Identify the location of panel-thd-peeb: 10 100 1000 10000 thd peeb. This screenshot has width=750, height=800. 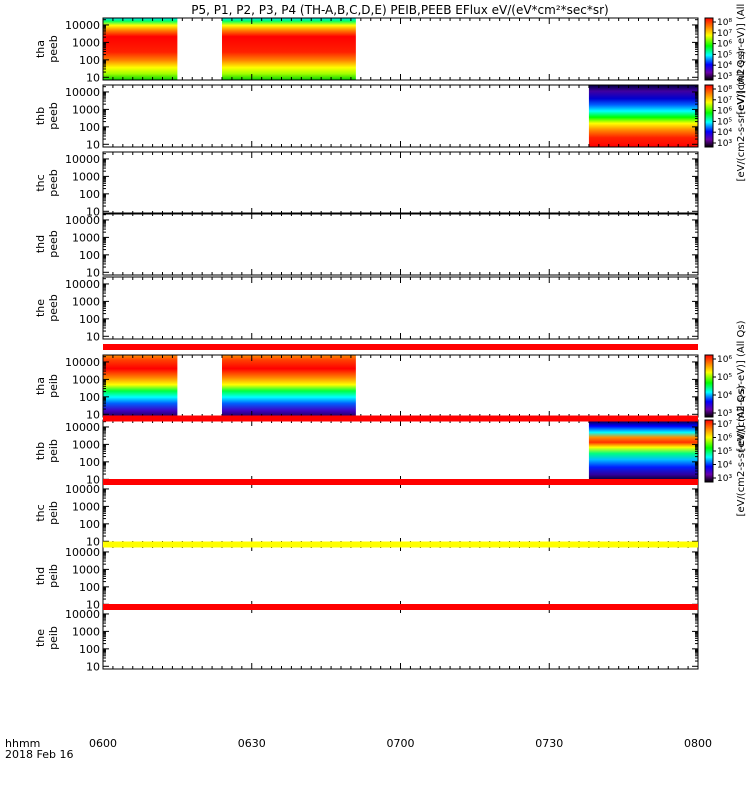
(366, 245).